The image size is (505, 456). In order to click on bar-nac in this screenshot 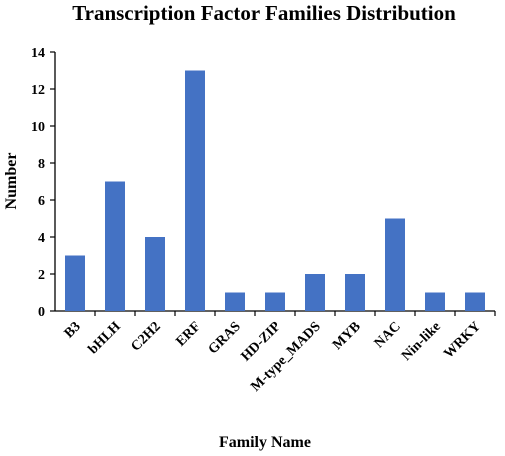, I will do `click(395, 264)`.